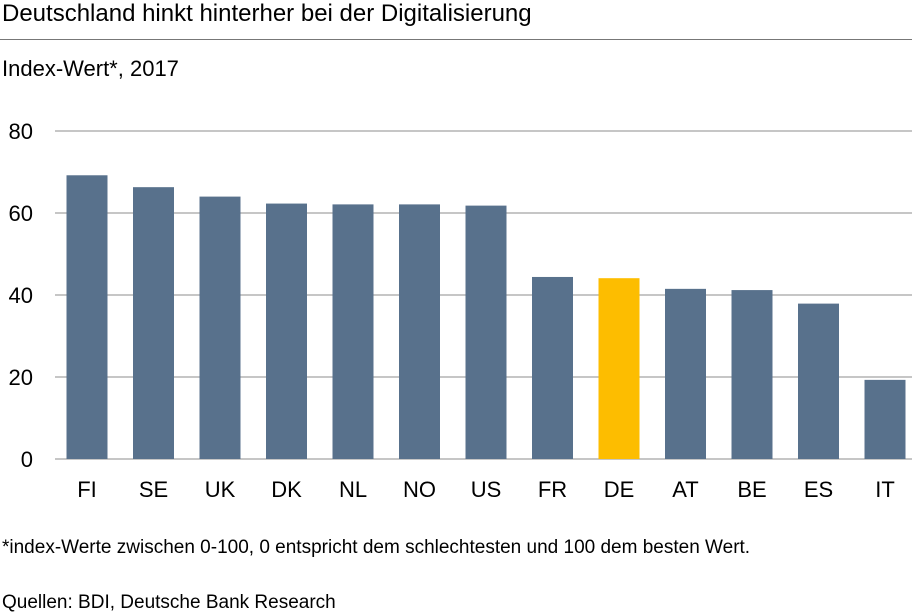 Image resolution: width=912 pixels, height=615 pixels. What do you see at coordinates (818, 489) in the screenshot?
I see `x-tick-label: ES` at bounding box center [818, 489].